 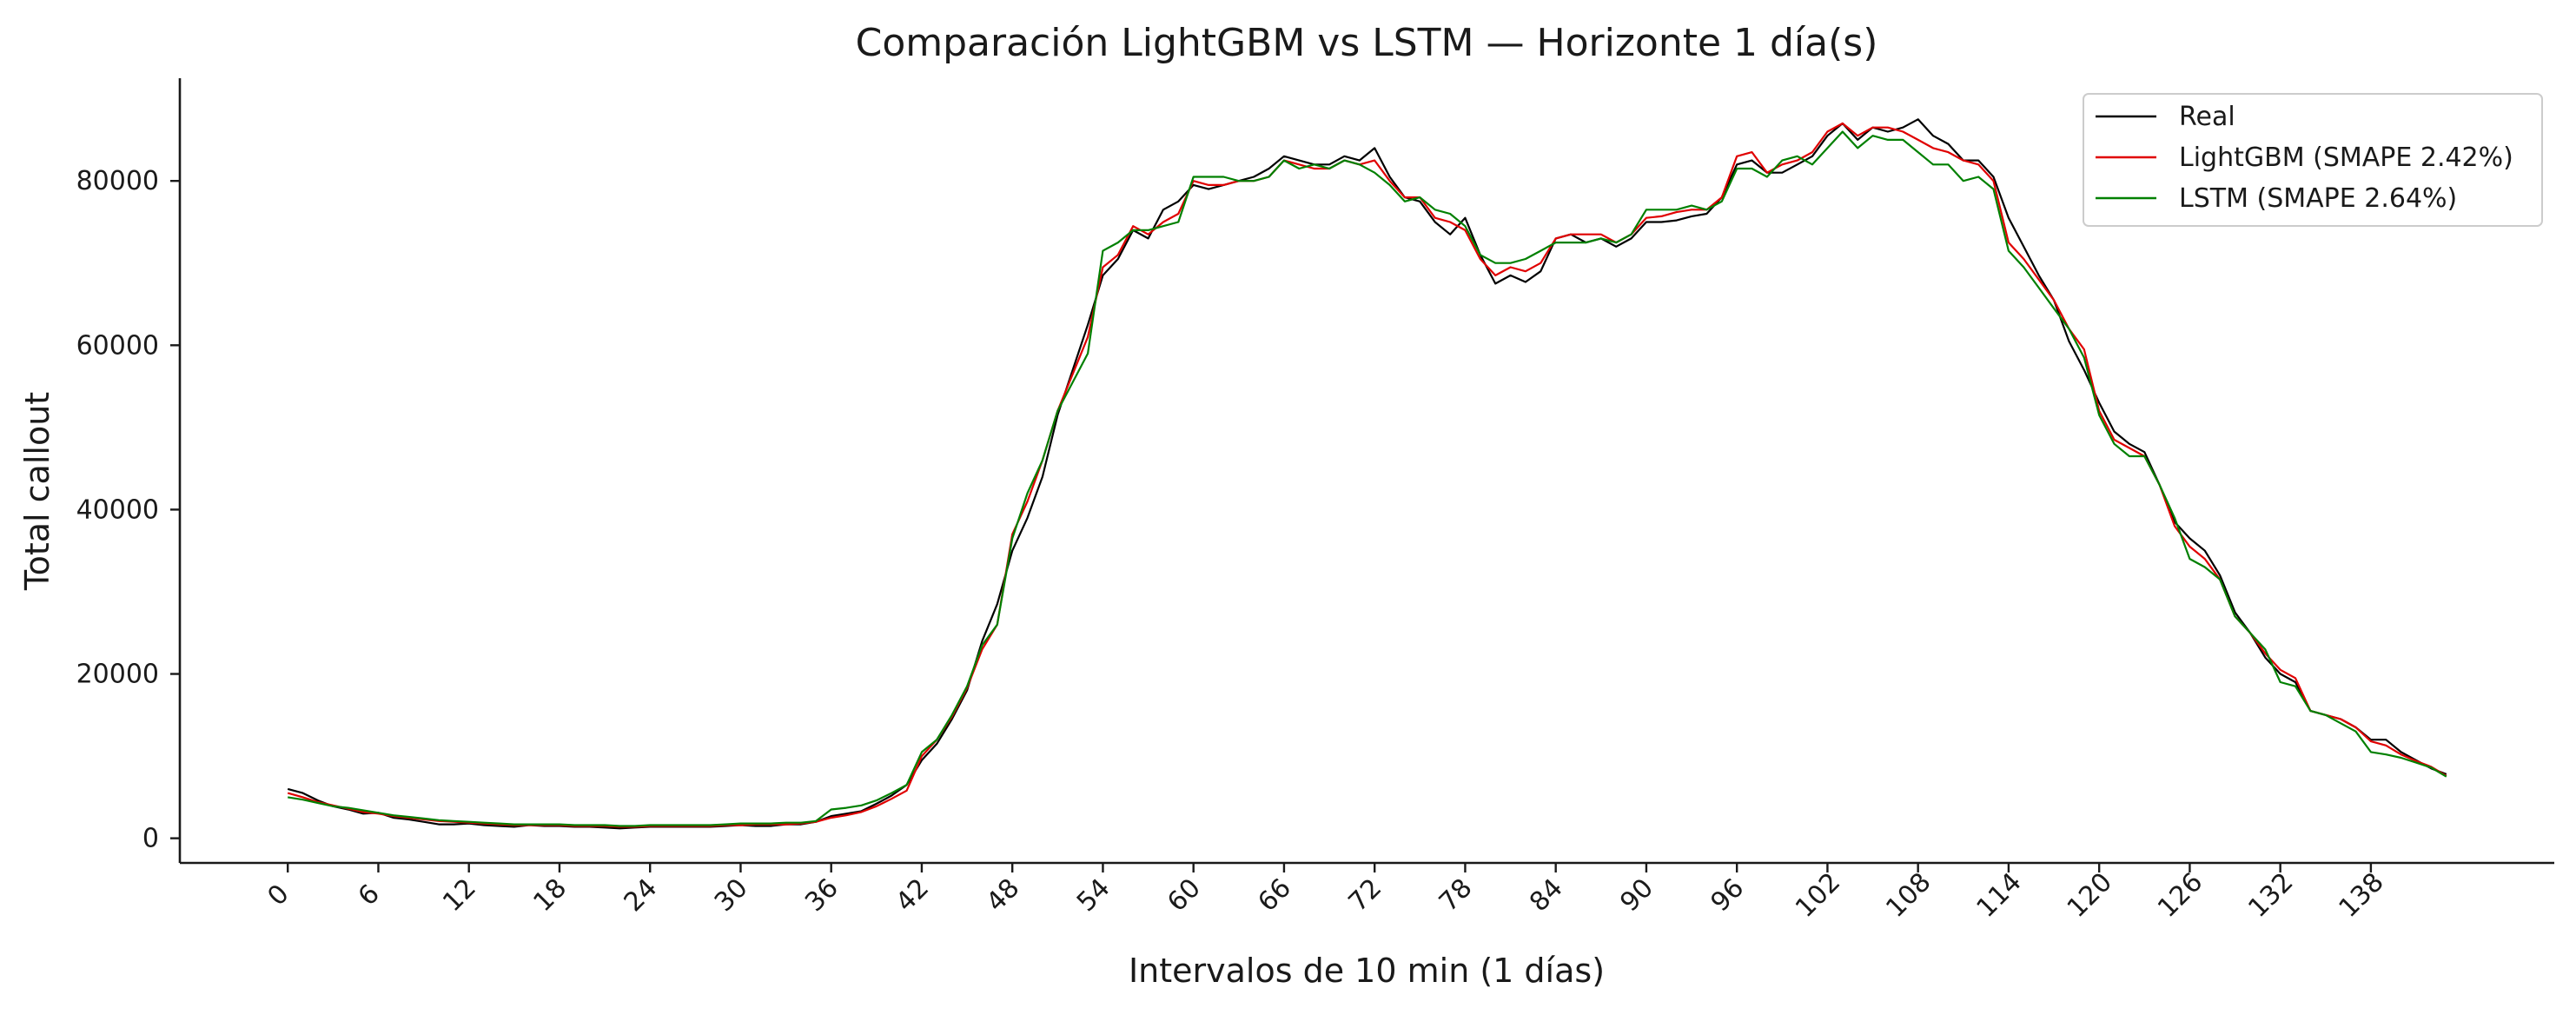 I want to click on x-tick-label: 36, so click(x=821, y=895).